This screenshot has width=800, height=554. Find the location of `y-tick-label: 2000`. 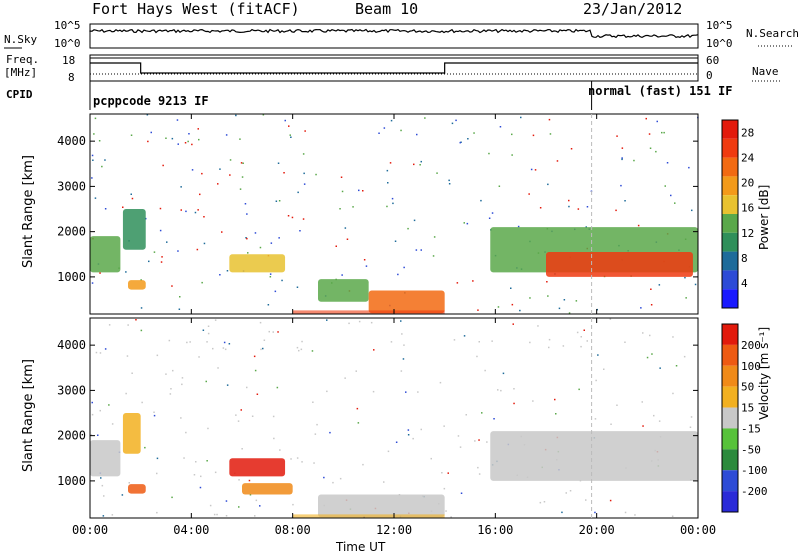

y-tick-label: 2000 is located at coordinates (71, 232).